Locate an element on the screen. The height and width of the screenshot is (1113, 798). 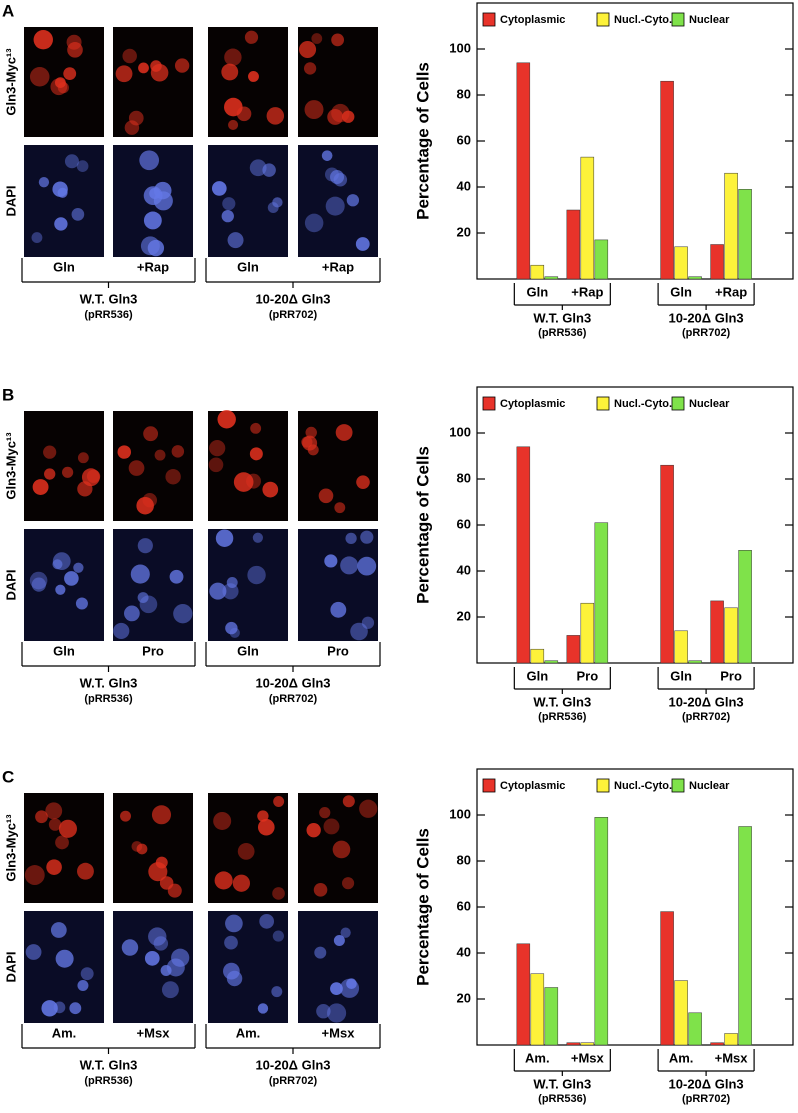
condition-label: Pro is located at coordinates (338, 650).